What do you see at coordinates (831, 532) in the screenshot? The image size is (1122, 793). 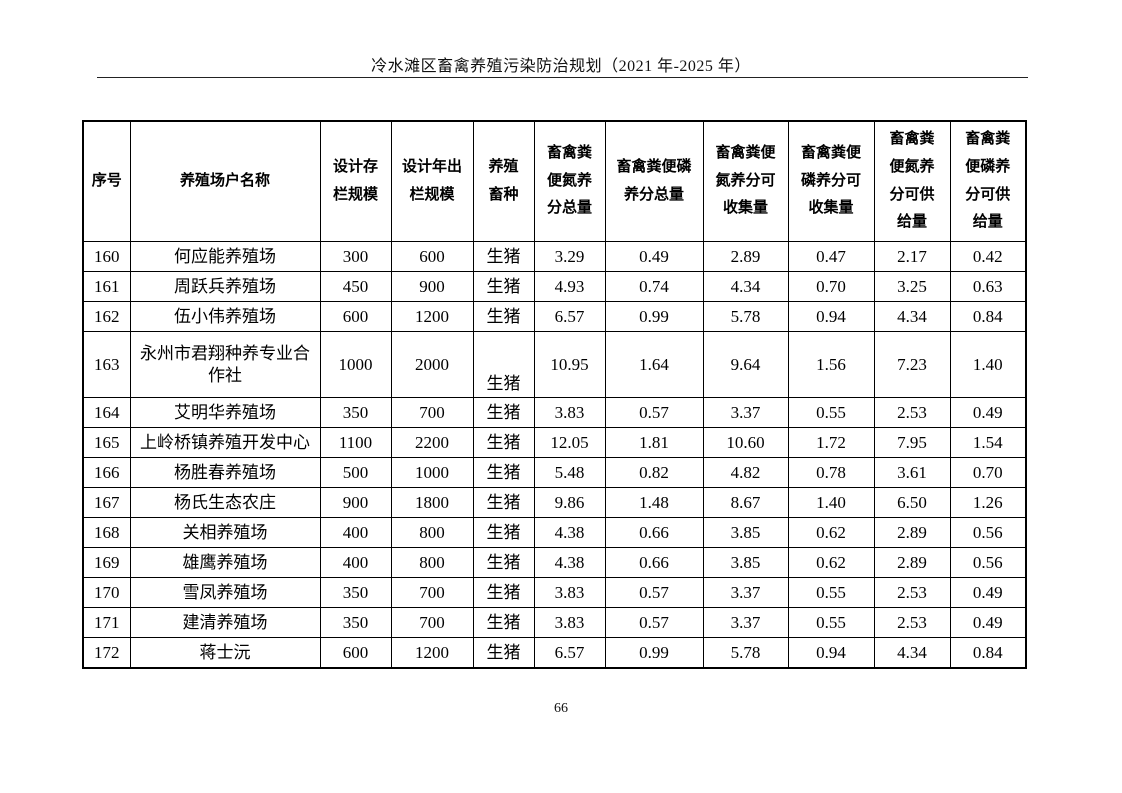 I see `cell-p_collect: 0.62` at bounding box center [831, 532].